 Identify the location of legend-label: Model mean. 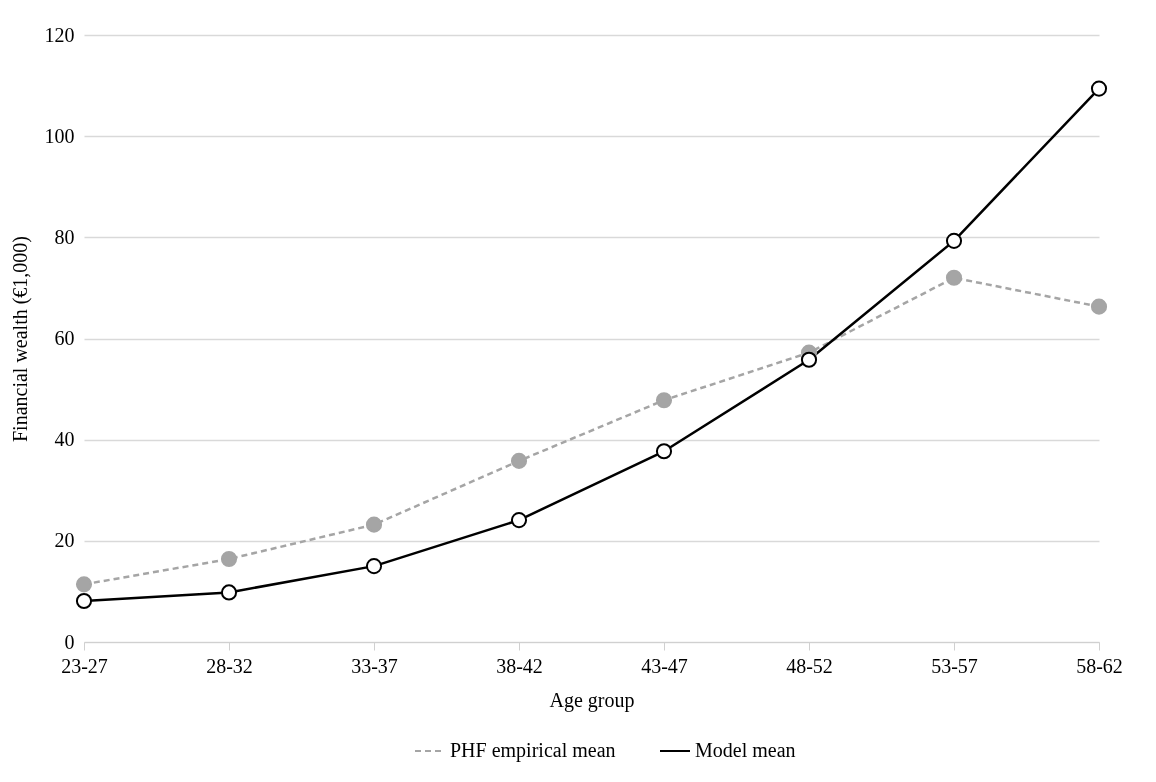
(745, 750).